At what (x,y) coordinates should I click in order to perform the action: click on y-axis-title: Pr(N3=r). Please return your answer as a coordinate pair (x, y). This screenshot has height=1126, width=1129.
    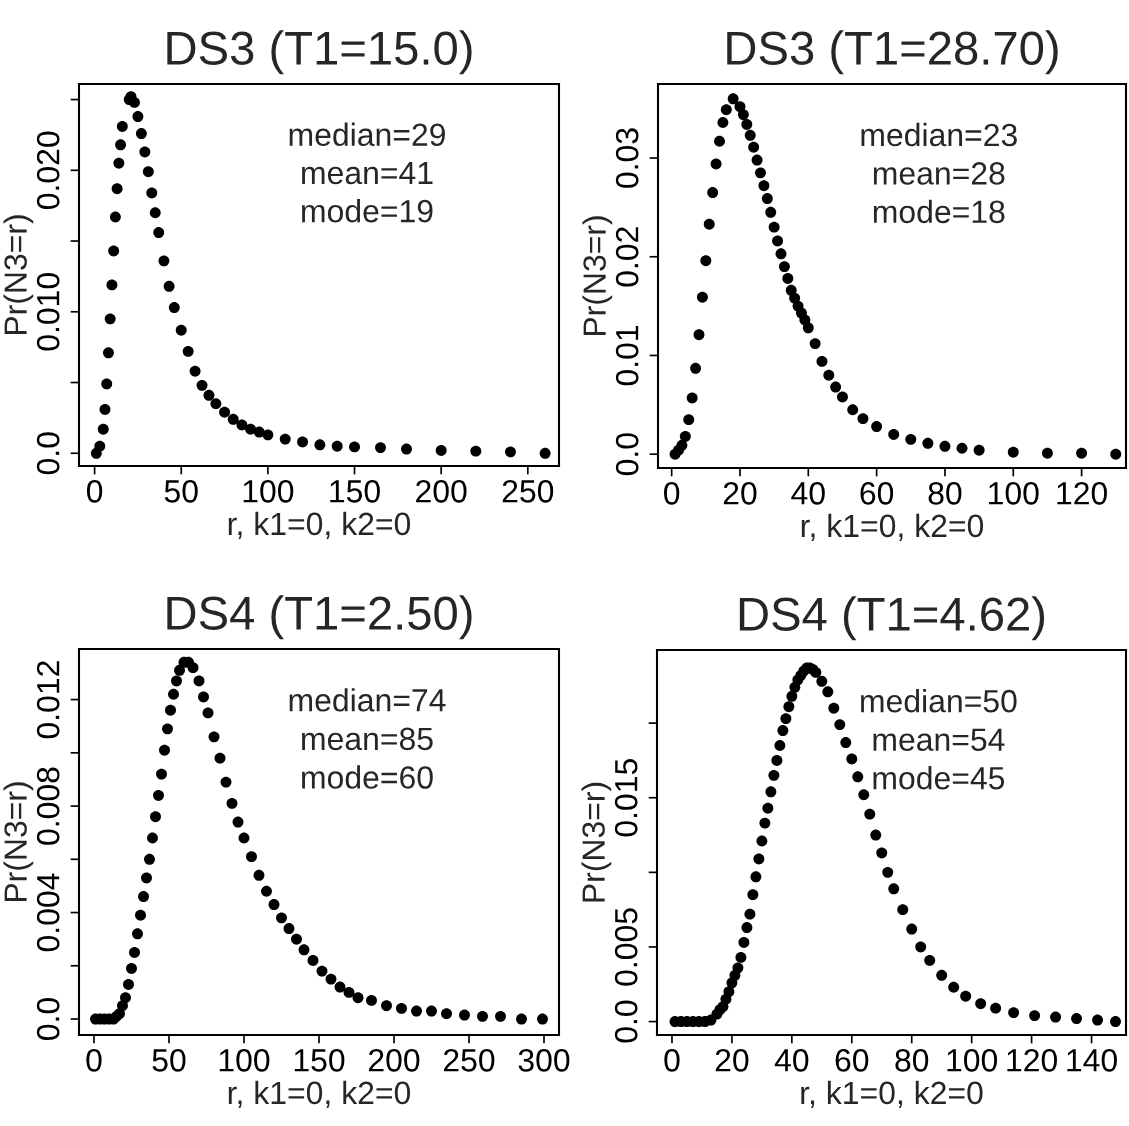
    Looking at the image, I should click on (596, 842).